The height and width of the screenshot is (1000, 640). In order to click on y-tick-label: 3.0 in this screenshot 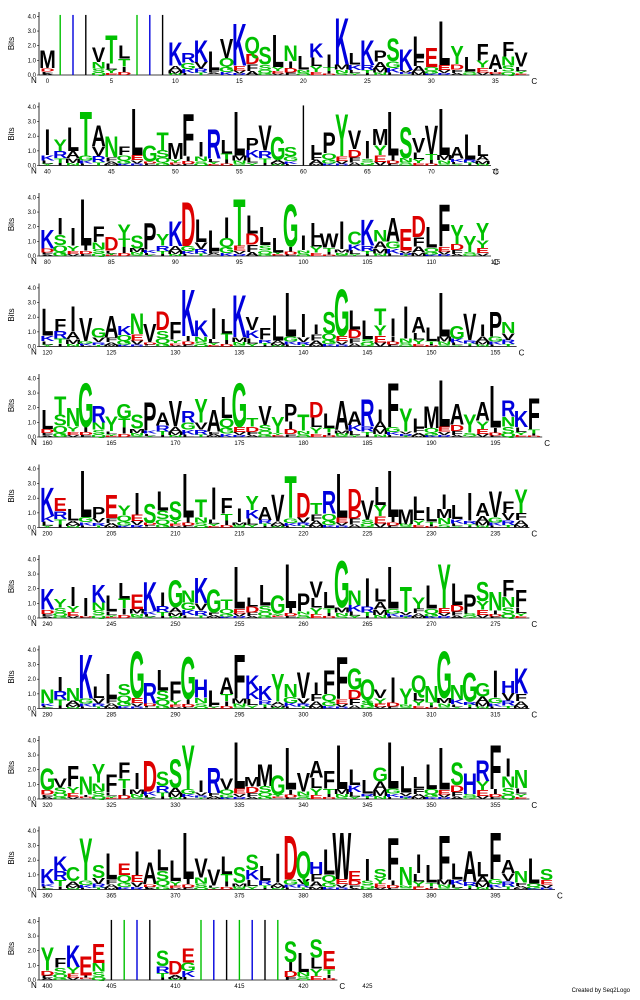, I will do `click(32, 213)`.